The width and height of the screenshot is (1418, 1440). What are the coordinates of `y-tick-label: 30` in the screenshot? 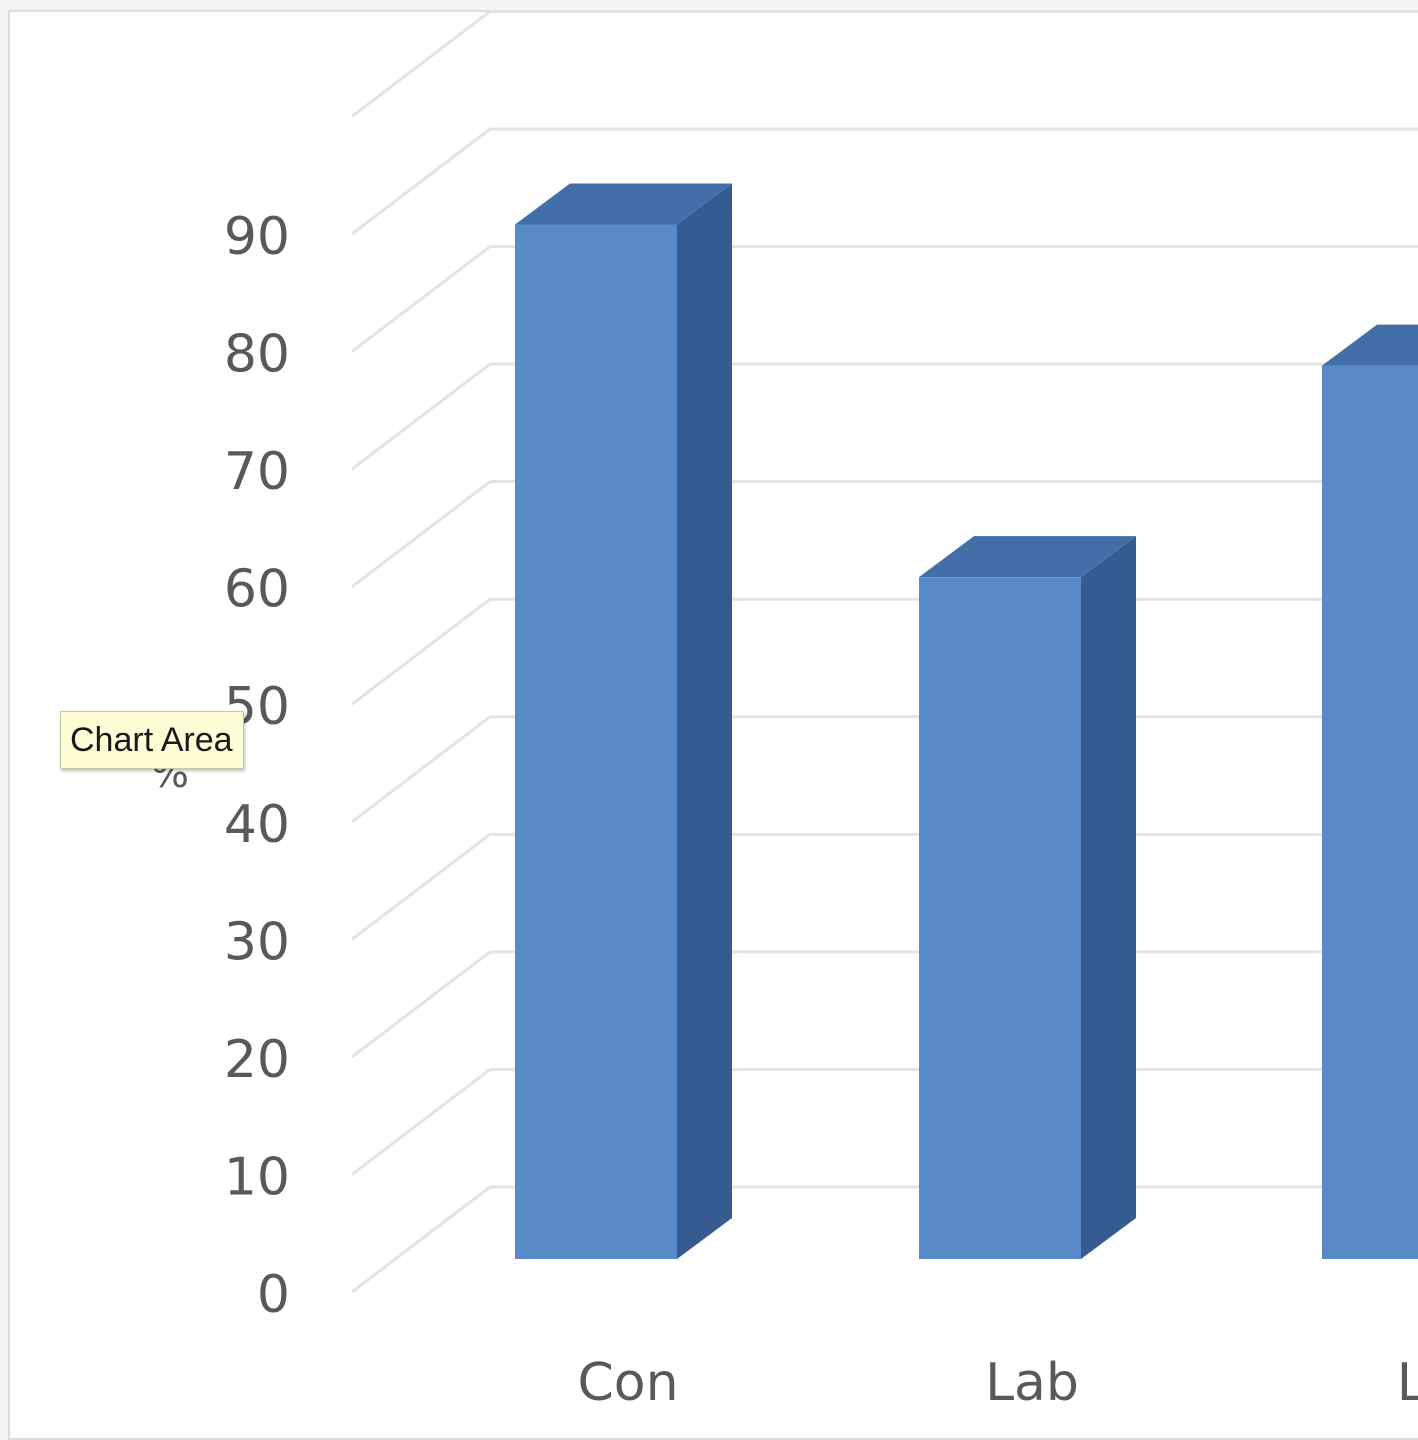 It's located at (257, 942).